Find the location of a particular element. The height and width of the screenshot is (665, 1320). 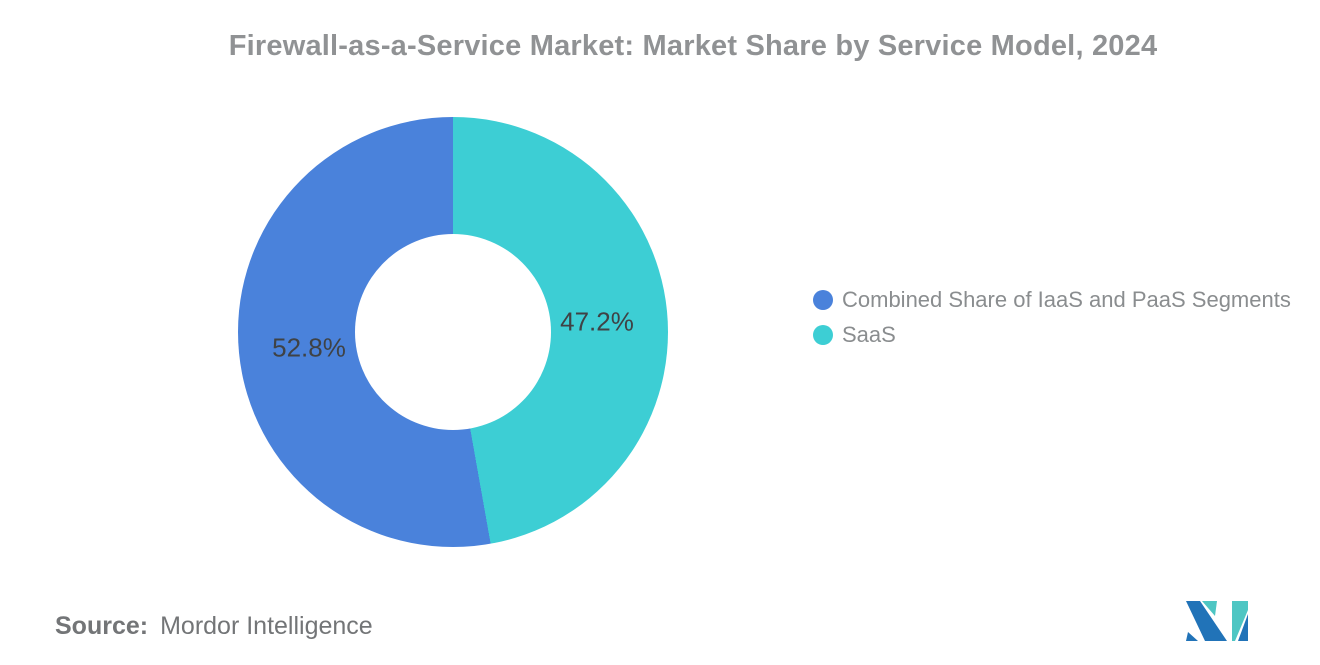

legend-item-saas: SaaS is located at coordinates (1052, 335).